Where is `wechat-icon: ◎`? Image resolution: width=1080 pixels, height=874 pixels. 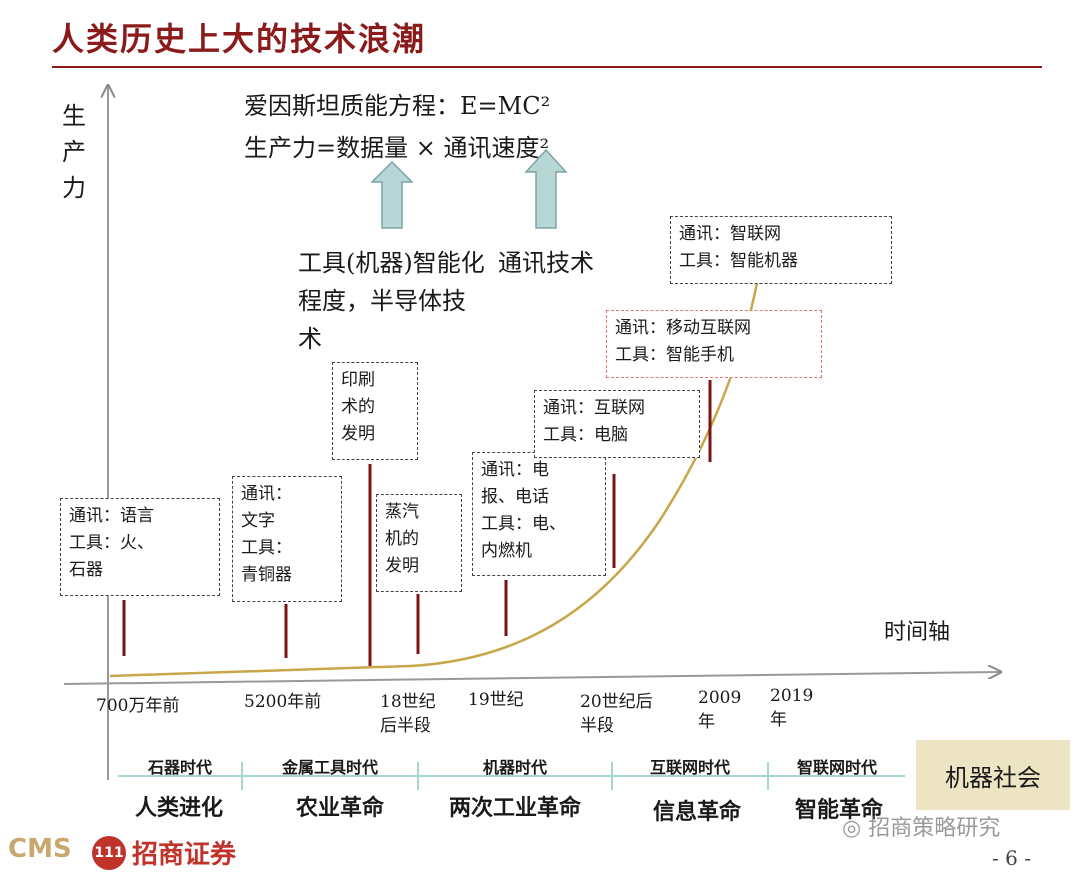 wechat-icon: ◎ is located at coordinates (852, 828).